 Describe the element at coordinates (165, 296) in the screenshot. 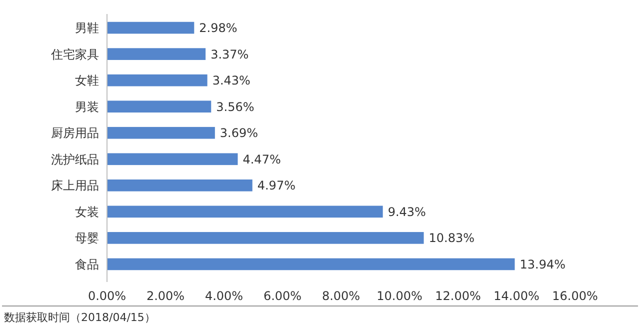

I see `x-tick-label: 2.00%` at that location.